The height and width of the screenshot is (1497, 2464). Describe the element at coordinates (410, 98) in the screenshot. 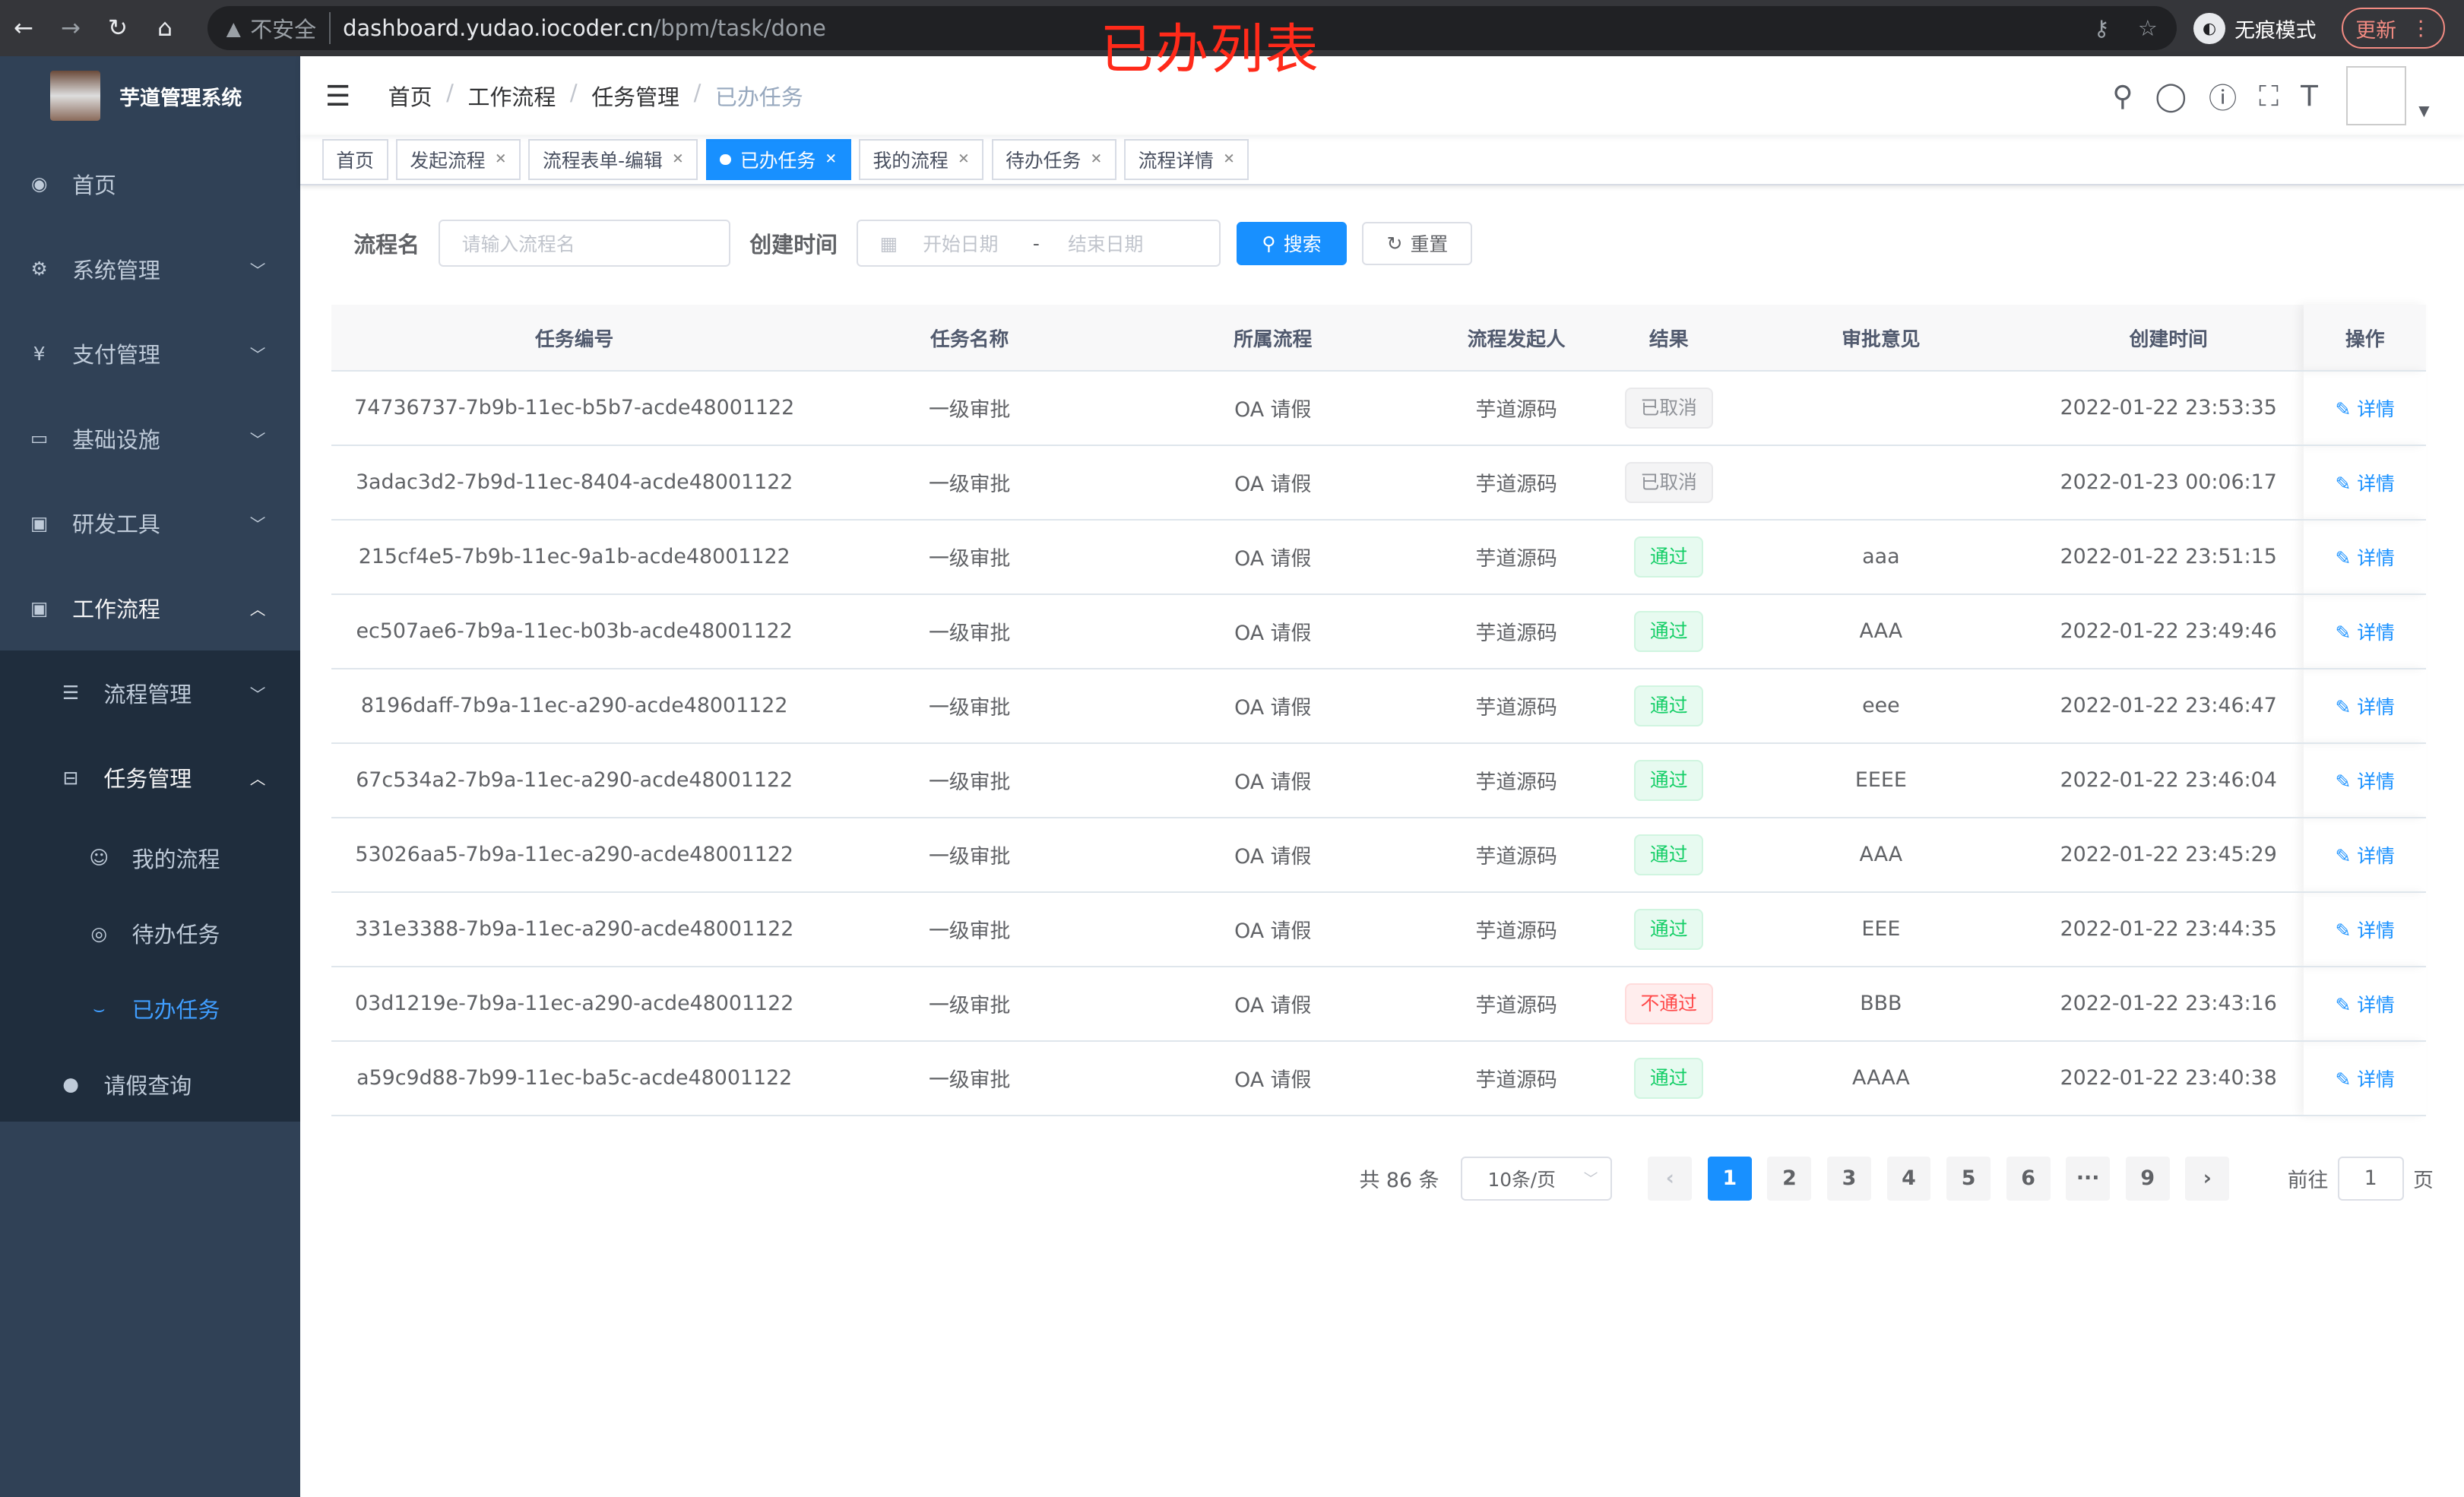

I see `breadcrumb-item: 首页` at that location.